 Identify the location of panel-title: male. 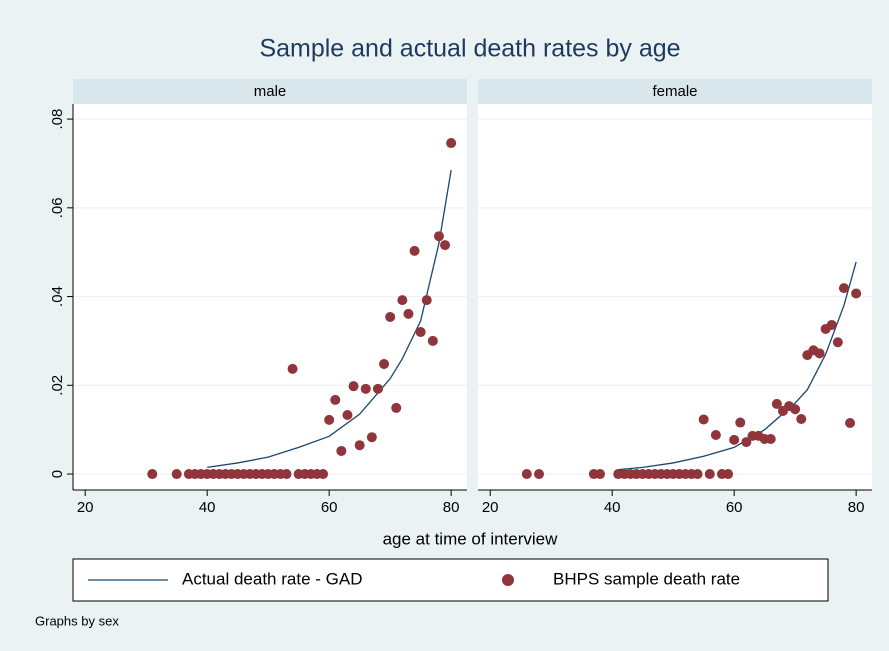
(270, 91).